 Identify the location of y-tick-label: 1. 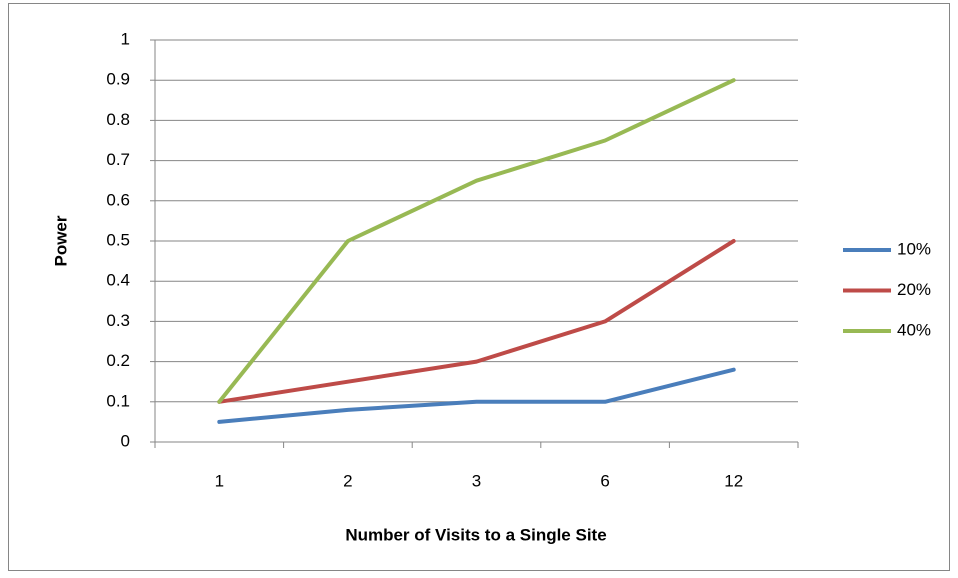
(125, 38).